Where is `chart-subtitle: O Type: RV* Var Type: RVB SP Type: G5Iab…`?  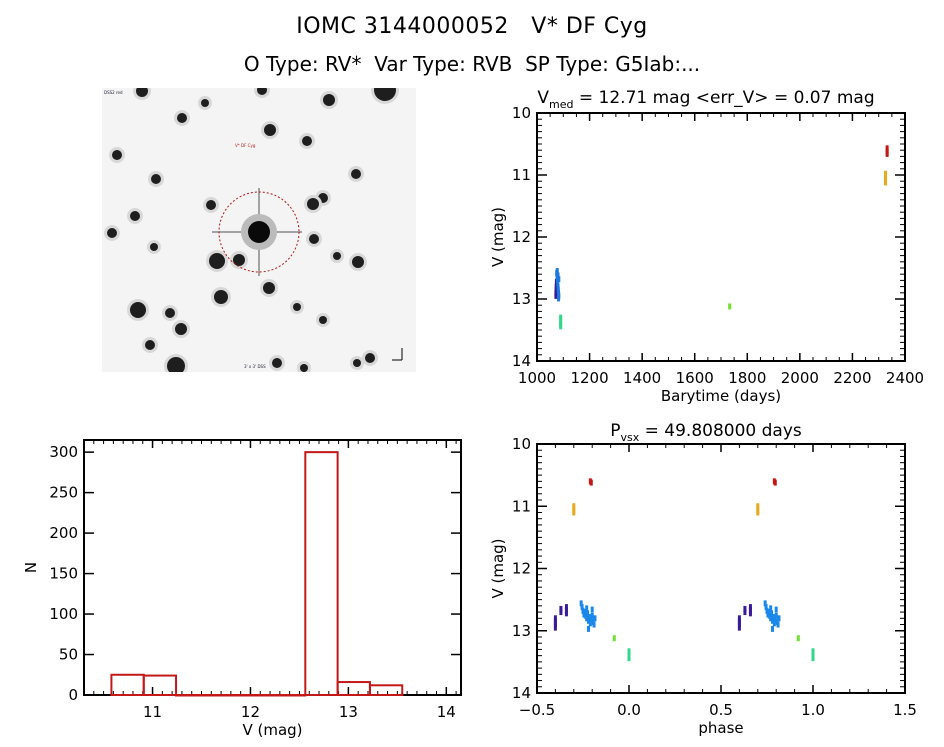
chart-subtitle: O Type: RV* Var Type: RVB SP Type: G5Iab… is located at coordinates (472, 64).